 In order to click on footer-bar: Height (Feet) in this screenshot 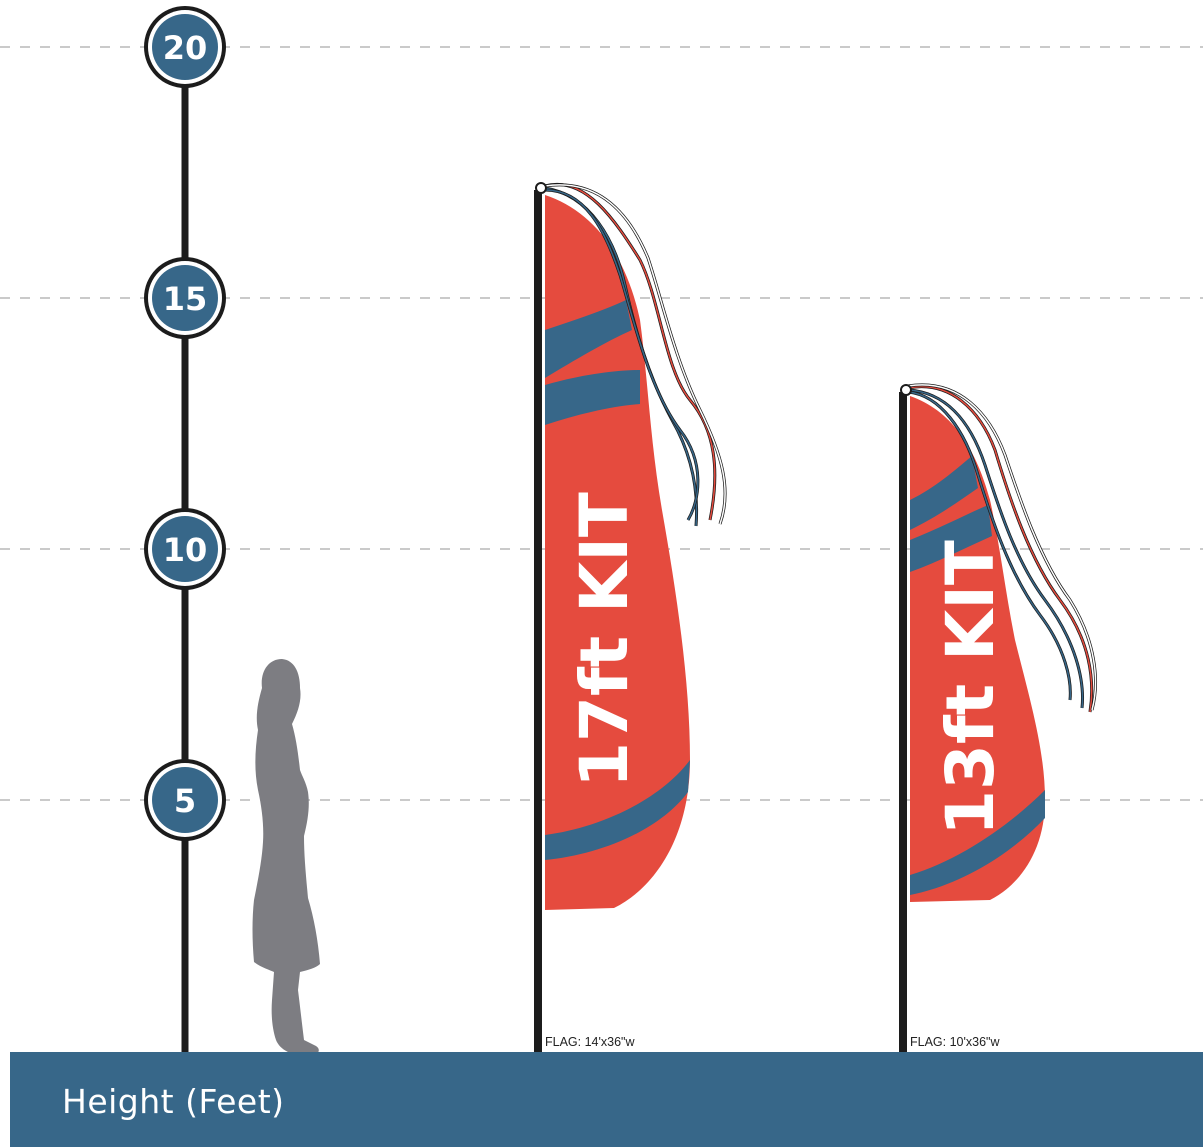, I will do `click(606, 1099)`.